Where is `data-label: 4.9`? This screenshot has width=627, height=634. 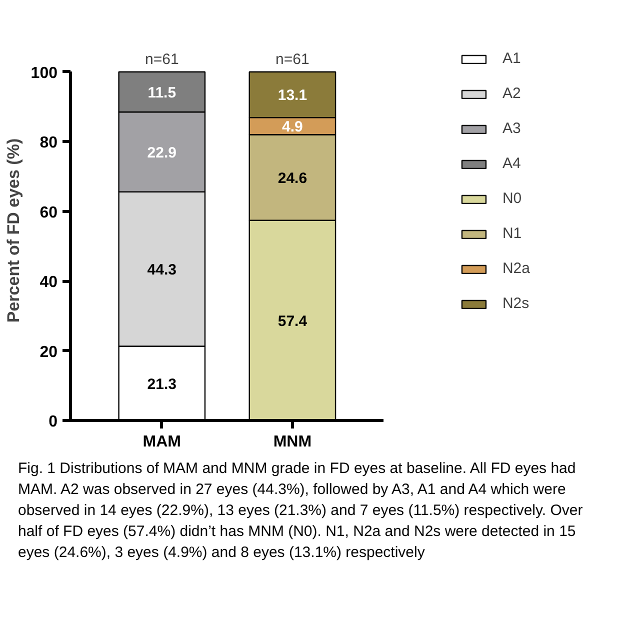 data-label: 4.9 is located at coordinates (292, 127).